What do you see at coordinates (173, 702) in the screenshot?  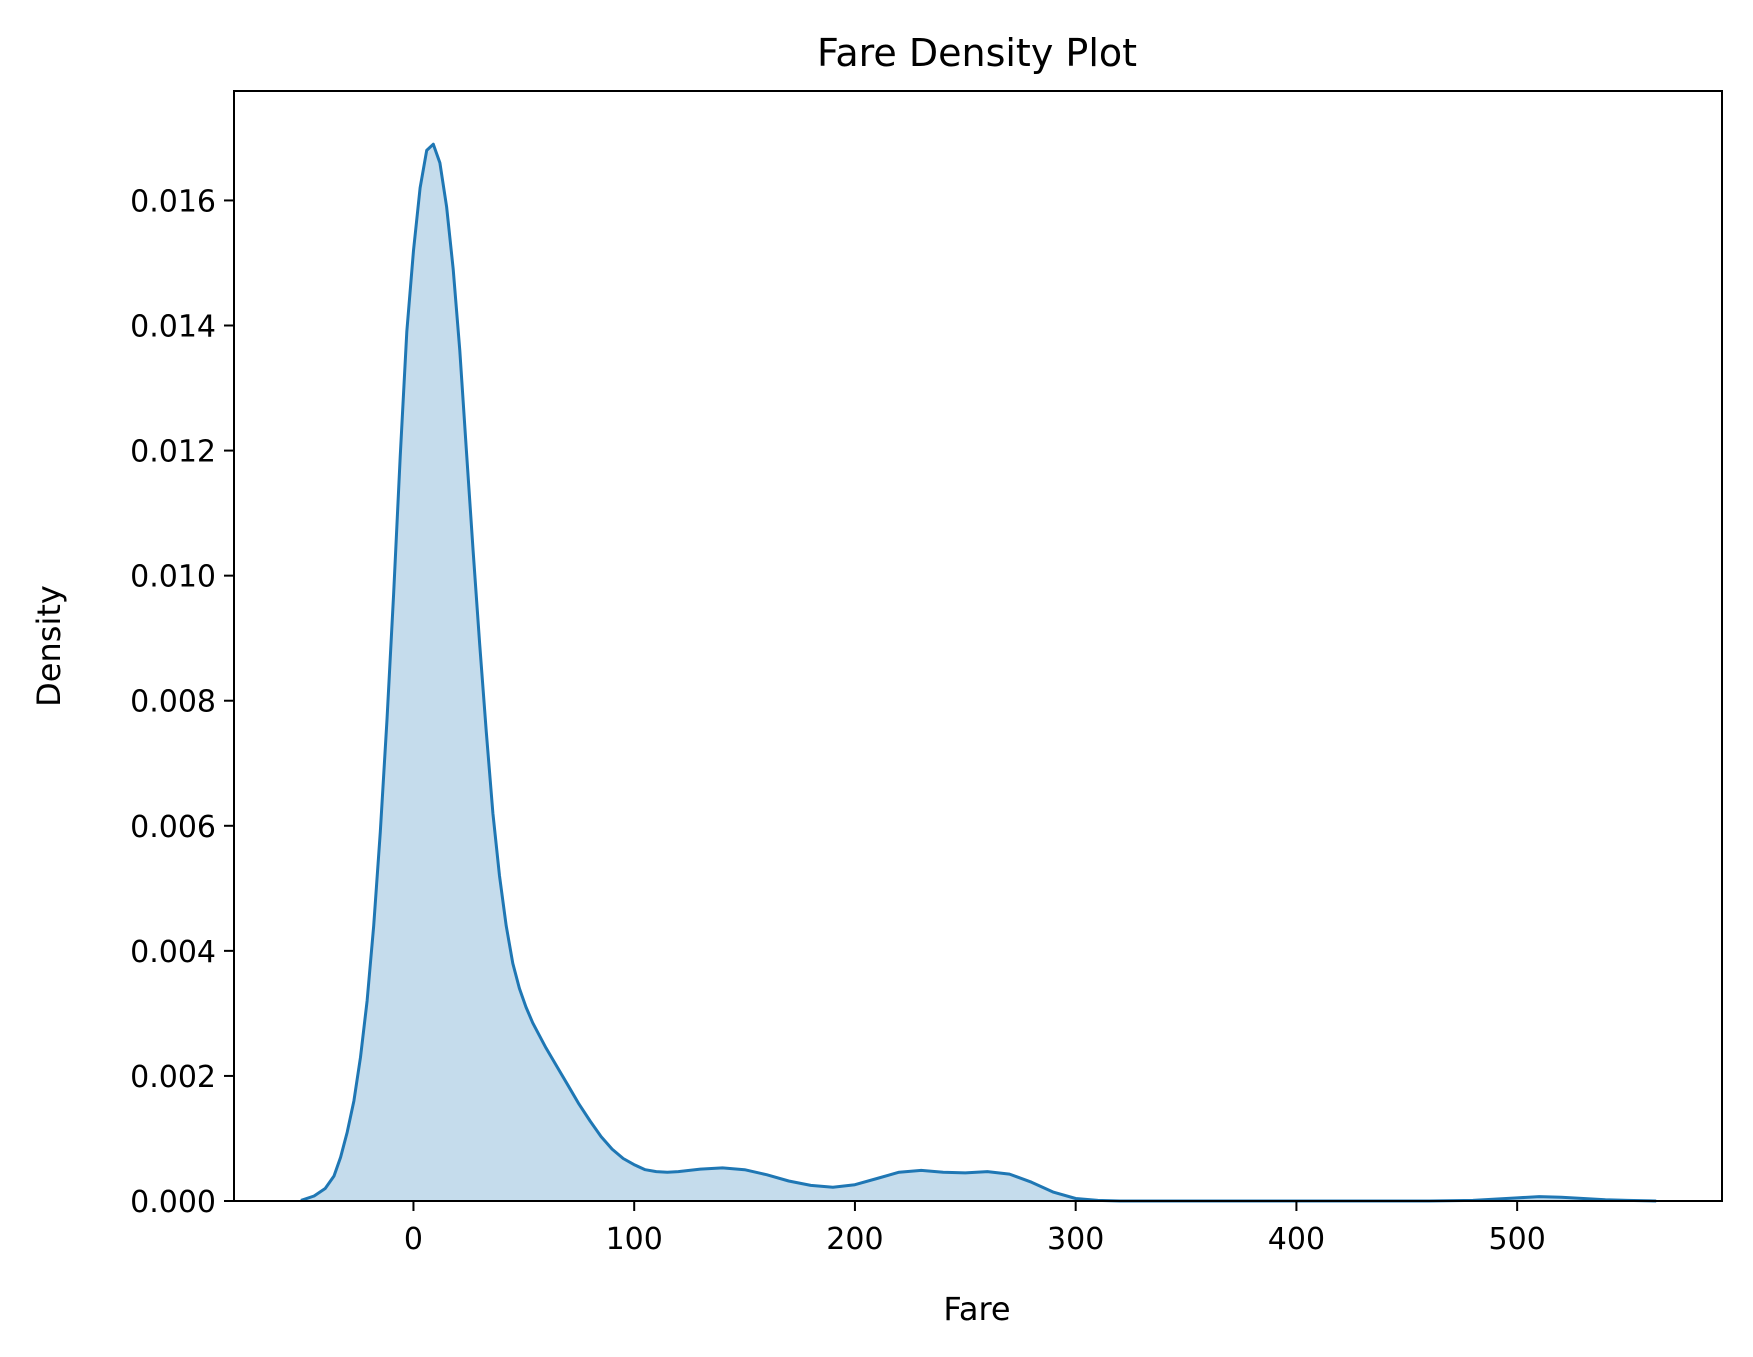 I see `y-tick-label: 0.008` at bounding box center [173, 702].